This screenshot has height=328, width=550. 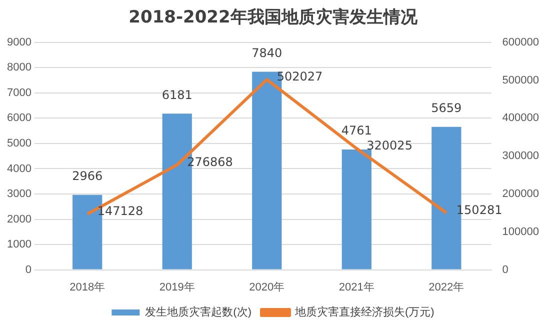 What do you see at coordinates (521, 80) in the screenshot?
I see `y2-tick-label: 500000` at bounding box center [521, 80].